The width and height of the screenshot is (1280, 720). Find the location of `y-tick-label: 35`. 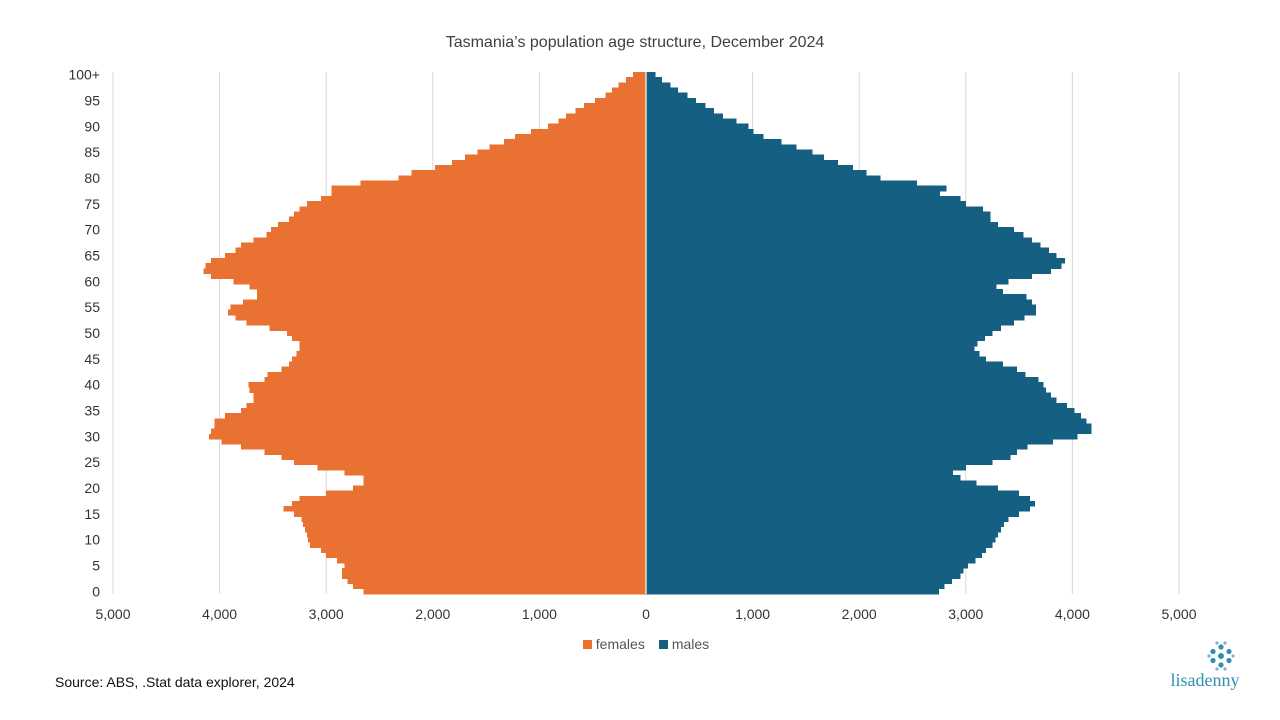

y-tick-label: 35 is located at coordinates (92, 411).